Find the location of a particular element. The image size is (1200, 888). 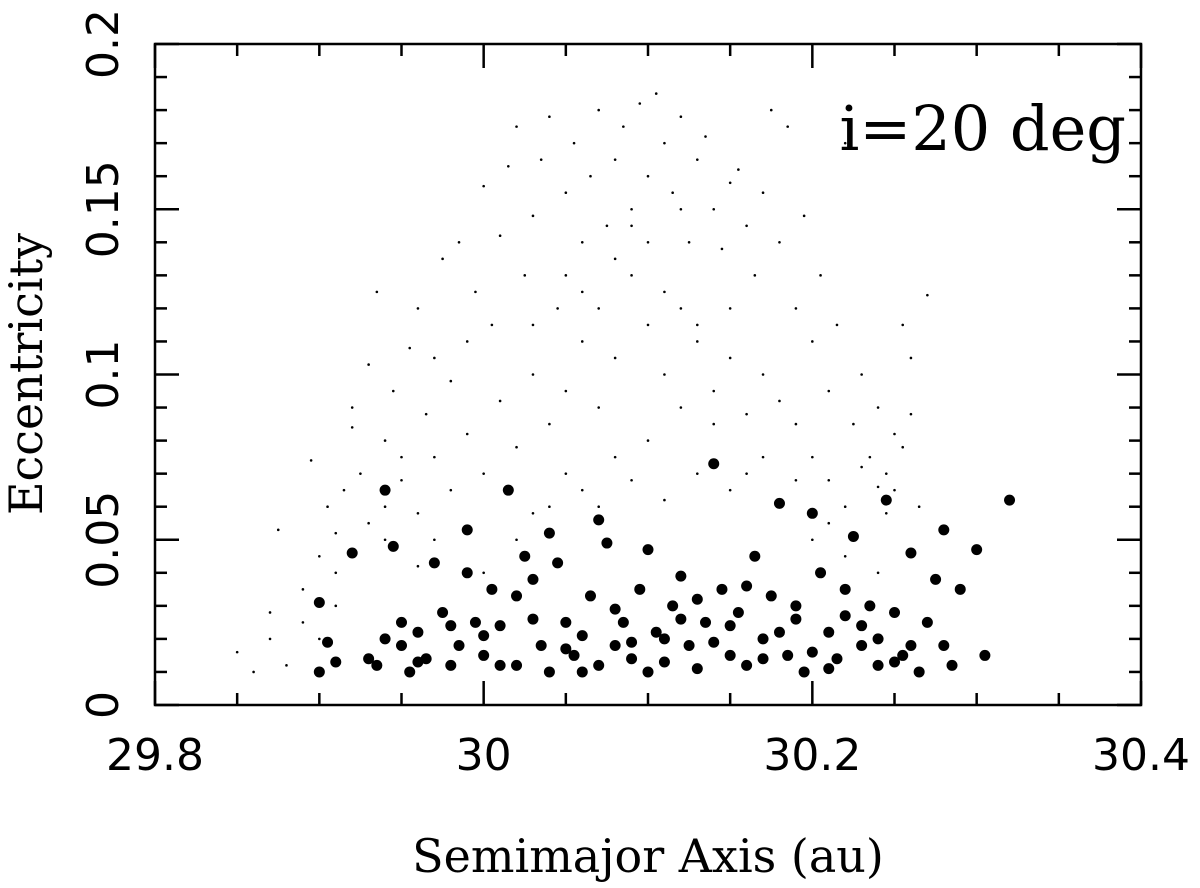

annotation-label: i=20 deg is located at coordinates (983, 128).